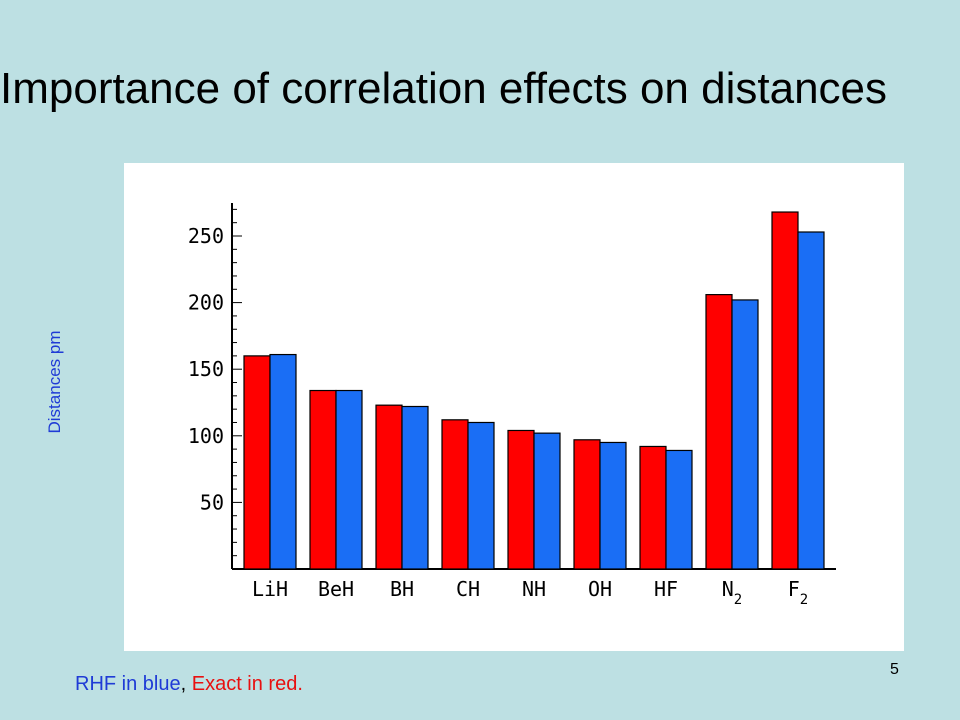  What do you see at coordinates (206, 303) in the screenshot?
I see `y-tick-label: 200` at bounding box center [206, 303].